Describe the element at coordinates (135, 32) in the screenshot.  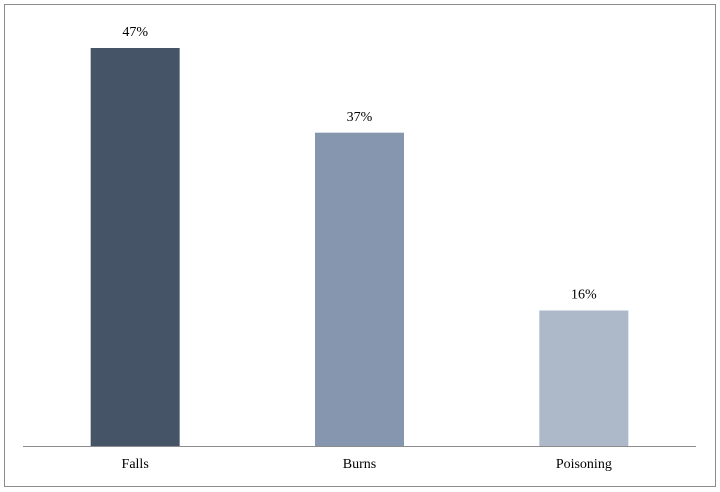
I see `data-label: 47%` at that location.